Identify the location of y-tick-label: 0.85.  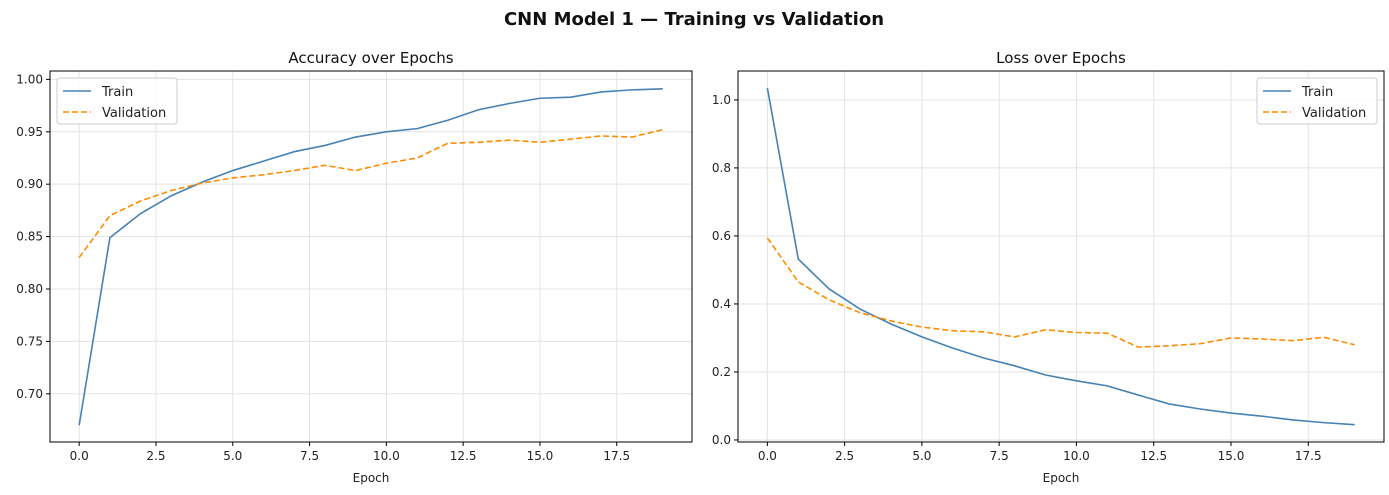
(29, 237).